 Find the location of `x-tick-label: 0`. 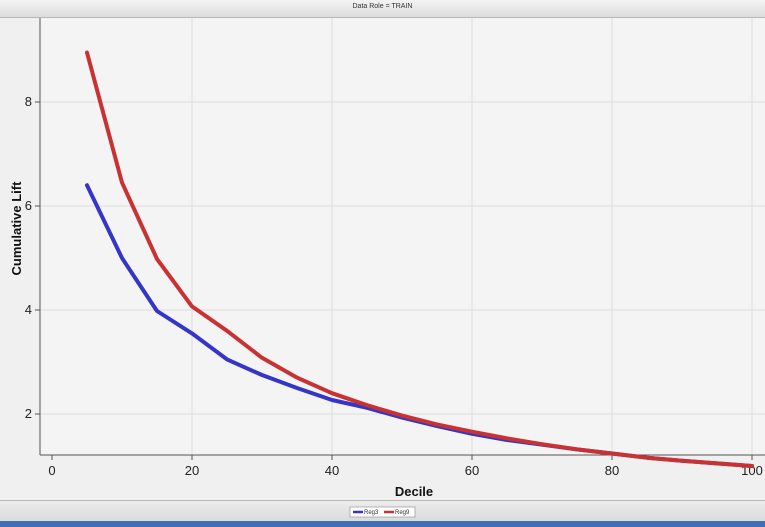

x-tick-label: 0 is located at coordinates (51, 470).